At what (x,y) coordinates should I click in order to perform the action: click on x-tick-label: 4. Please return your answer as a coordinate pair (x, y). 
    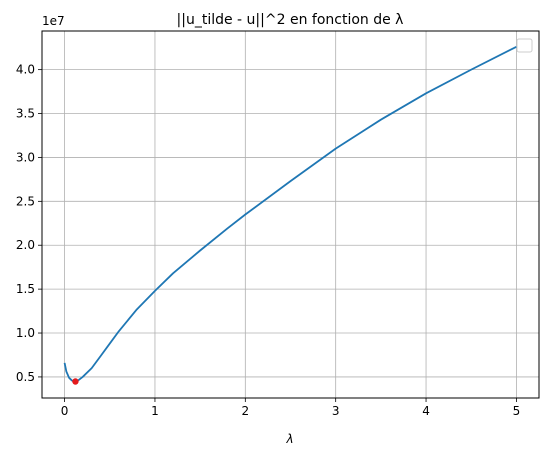
    Looking at the image, I should click on (426, 411).